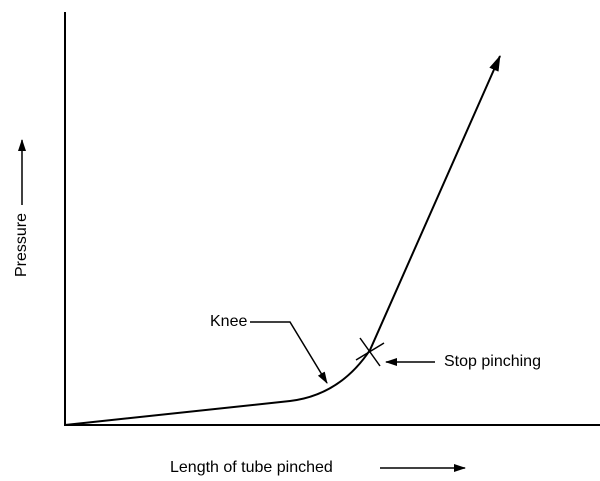 This screenshot has width=600, height=481. Describe the element at coordinates (492, 361) in the screenshot. I see `stop-label: Stop pinching` at that location.